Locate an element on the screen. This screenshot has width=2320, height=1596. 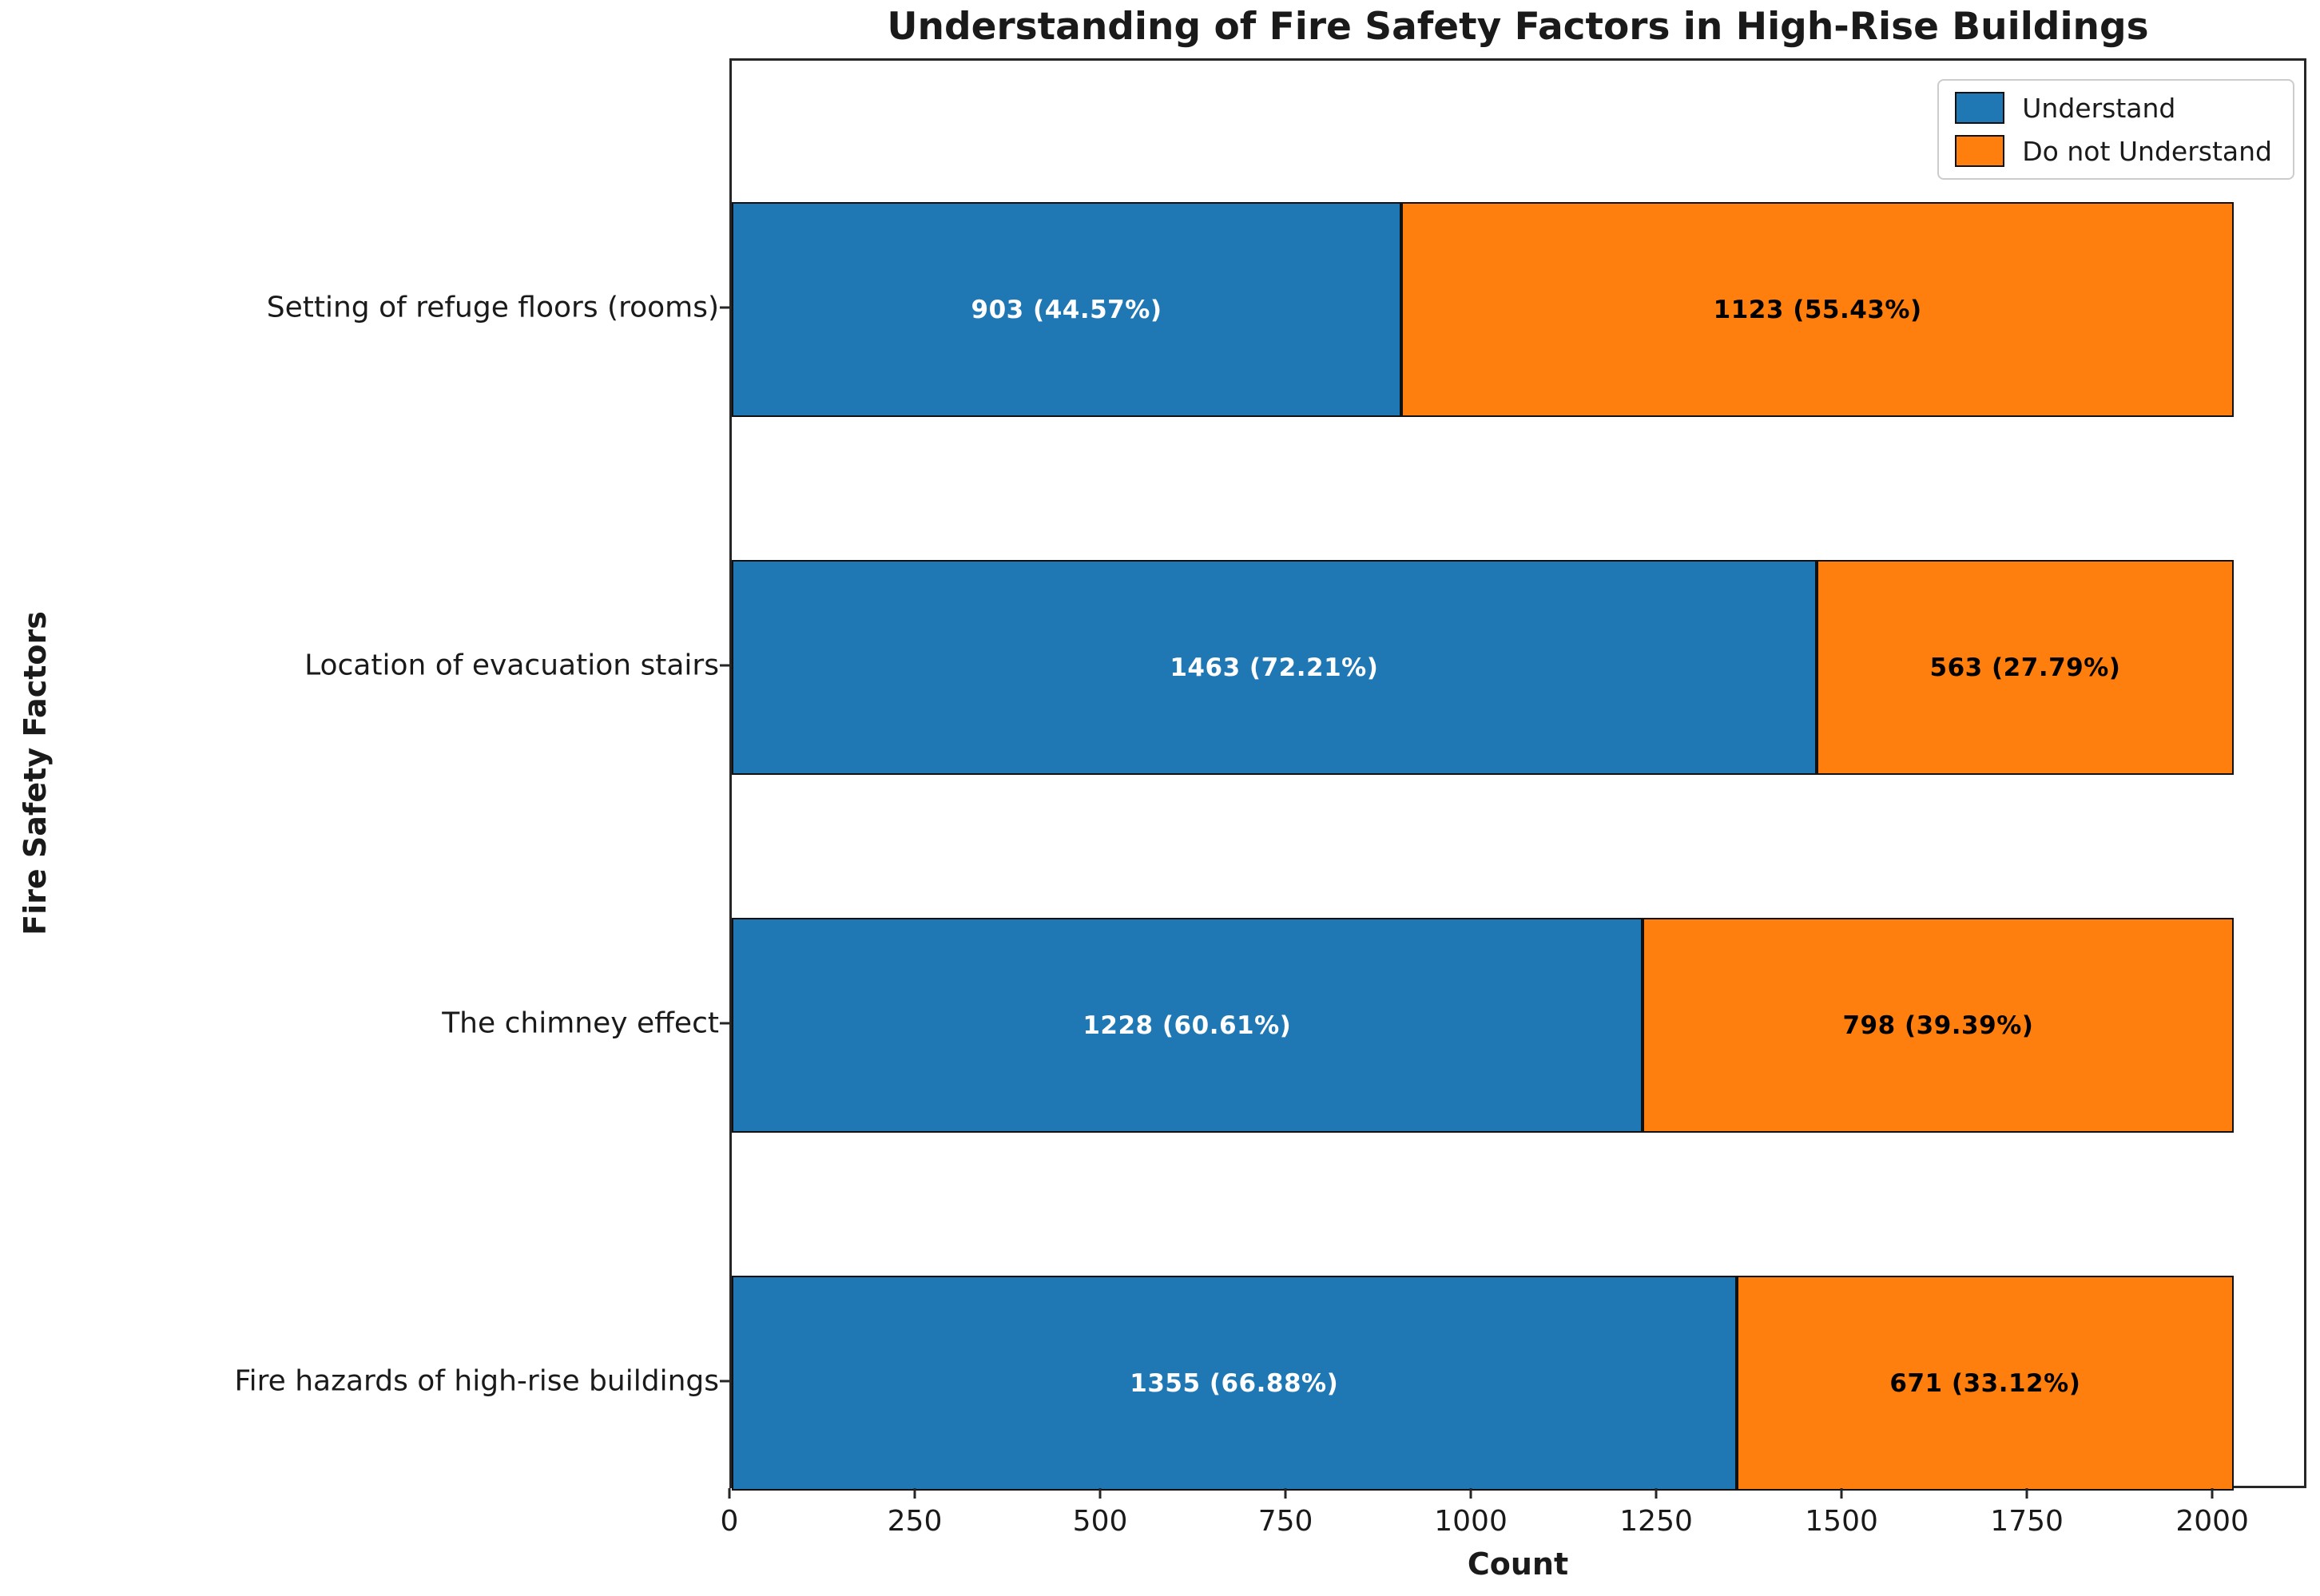
bar-value-label: 1463 (72.21%) is located at coordinates (1274, 667).